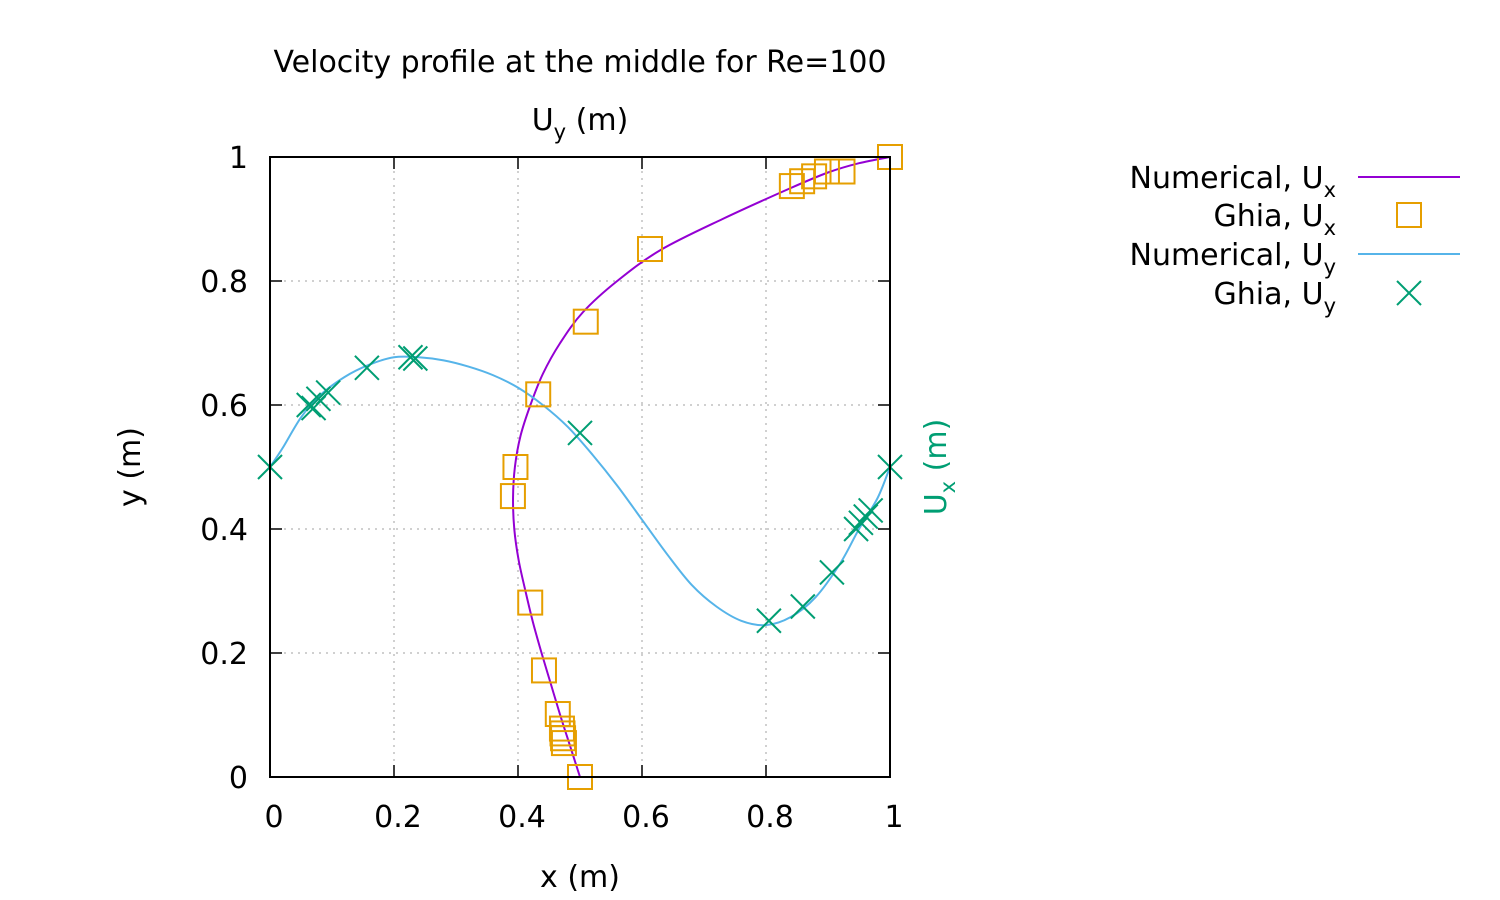  Describe the element at coordinates (1409, 215) in the screenshot. I see `legend-swatch-square` at that location.